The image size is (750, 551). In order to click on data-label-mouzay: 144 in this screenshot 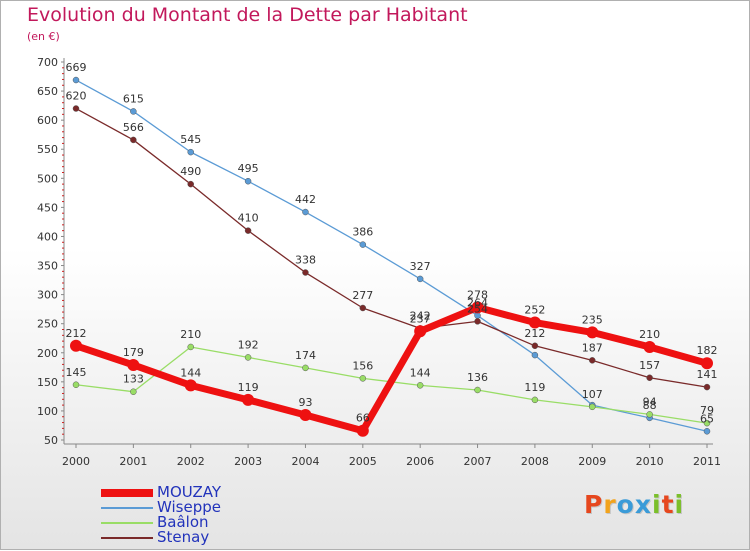, I will do `click(190, 372)`.